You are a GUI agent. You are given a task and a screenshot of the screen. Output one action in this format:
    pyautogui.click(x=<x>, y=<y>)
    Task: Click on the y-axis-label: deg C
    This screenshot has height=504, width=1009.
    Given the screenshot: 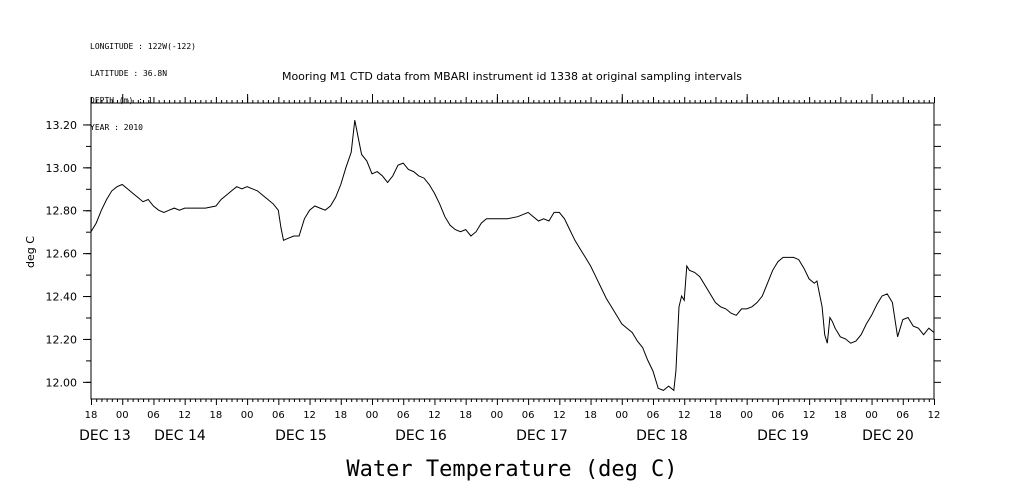 What is the action you would take?
    pyautogui.click(x=30, y=252)
    